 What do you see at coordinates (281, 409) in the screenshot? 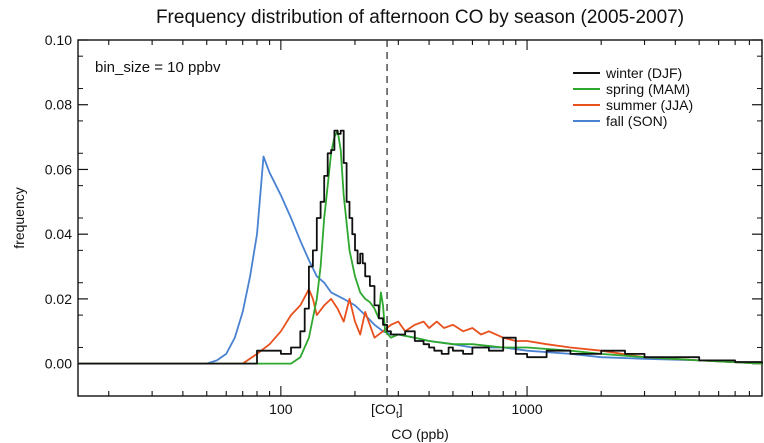
I see `x-tick-label-0: 100` at bounding box center [281, 409].